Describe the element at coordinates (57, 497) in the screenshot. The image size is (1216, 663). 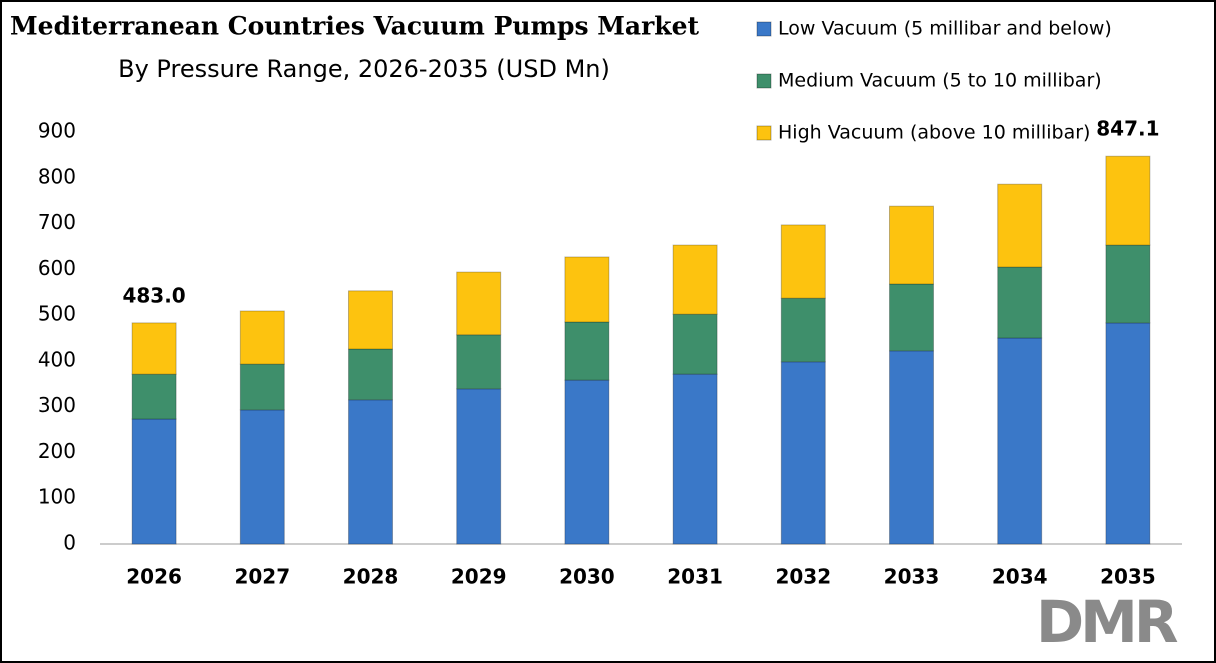
I see `y-tick-label: 100` at that location.